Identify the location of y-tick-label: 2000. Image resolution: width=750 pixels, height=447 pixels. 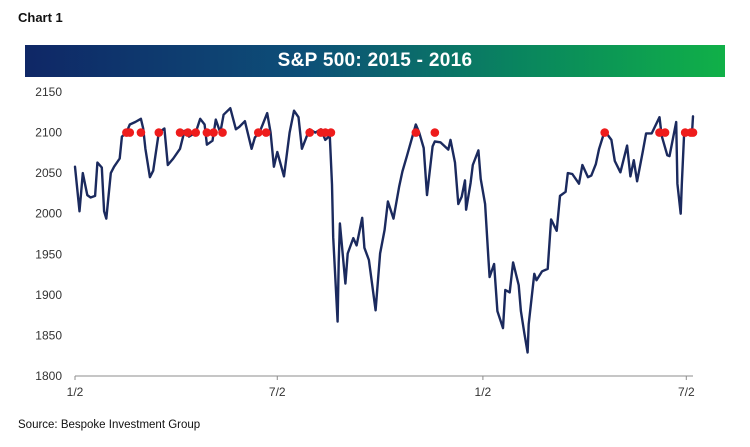
(48, 214).